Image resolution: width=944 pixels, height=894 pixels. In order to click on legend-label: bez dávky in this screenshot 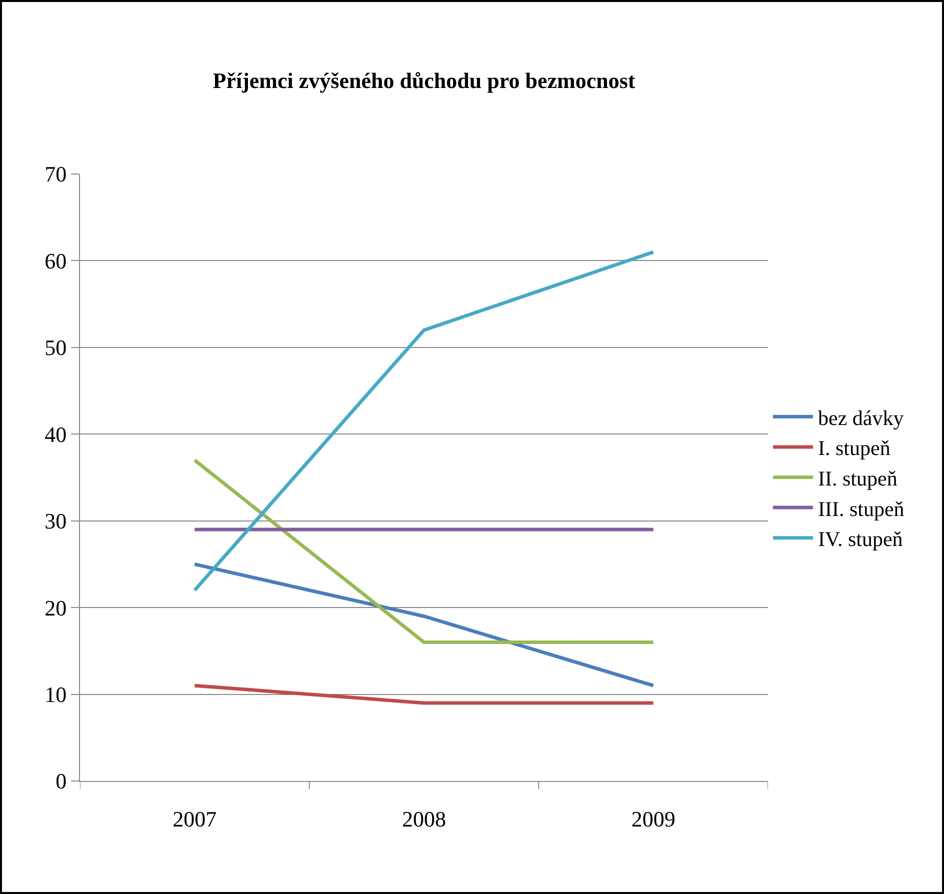, I will do `click(861, 418)`.